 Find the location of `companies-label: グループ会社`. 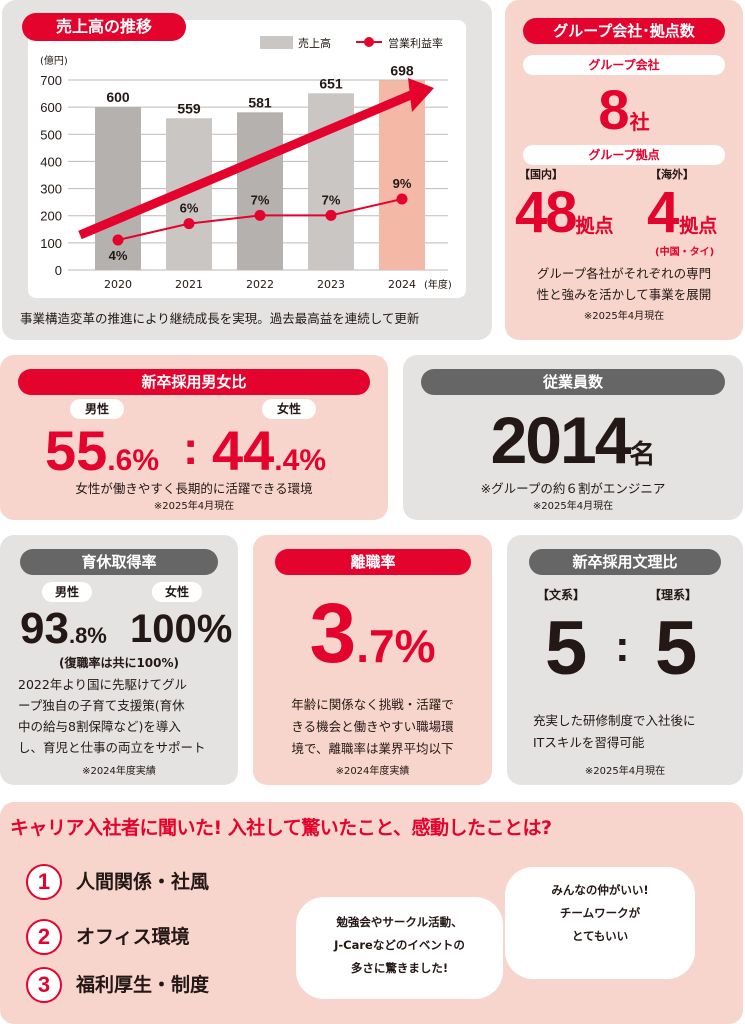

companies-label: グループ会社 is located at coordinates (624, 65).